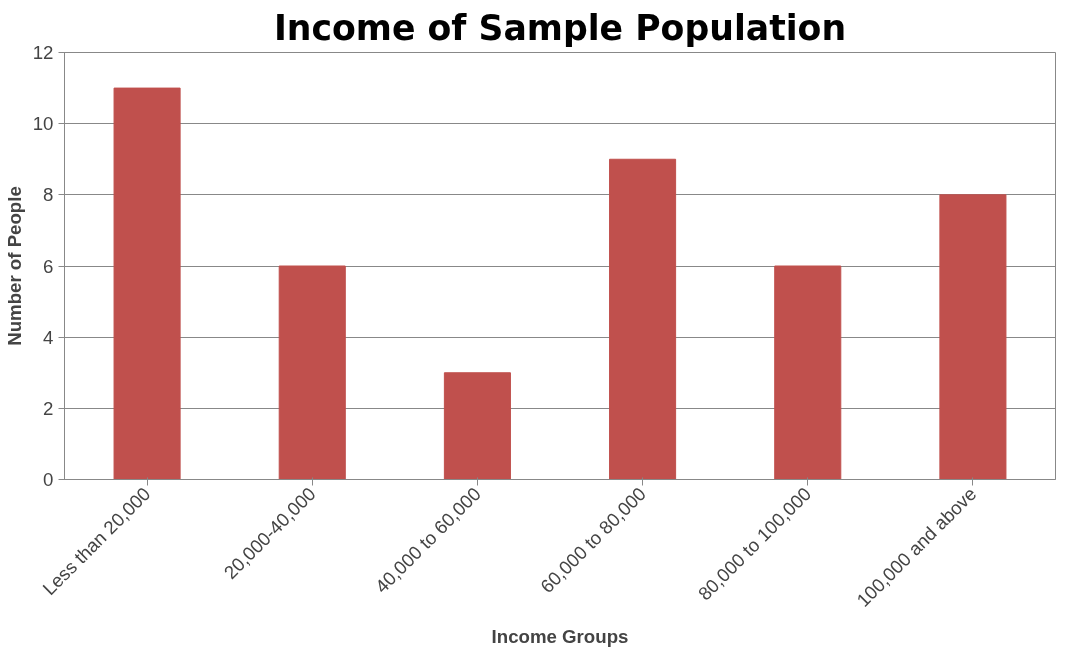 Image resolution: width=1083 pixels, height=660 pixels. What do you see at coordinates (48, 195) in the screenshot?
I see `y-tick-label: 8` at bounding box center [48, 195].